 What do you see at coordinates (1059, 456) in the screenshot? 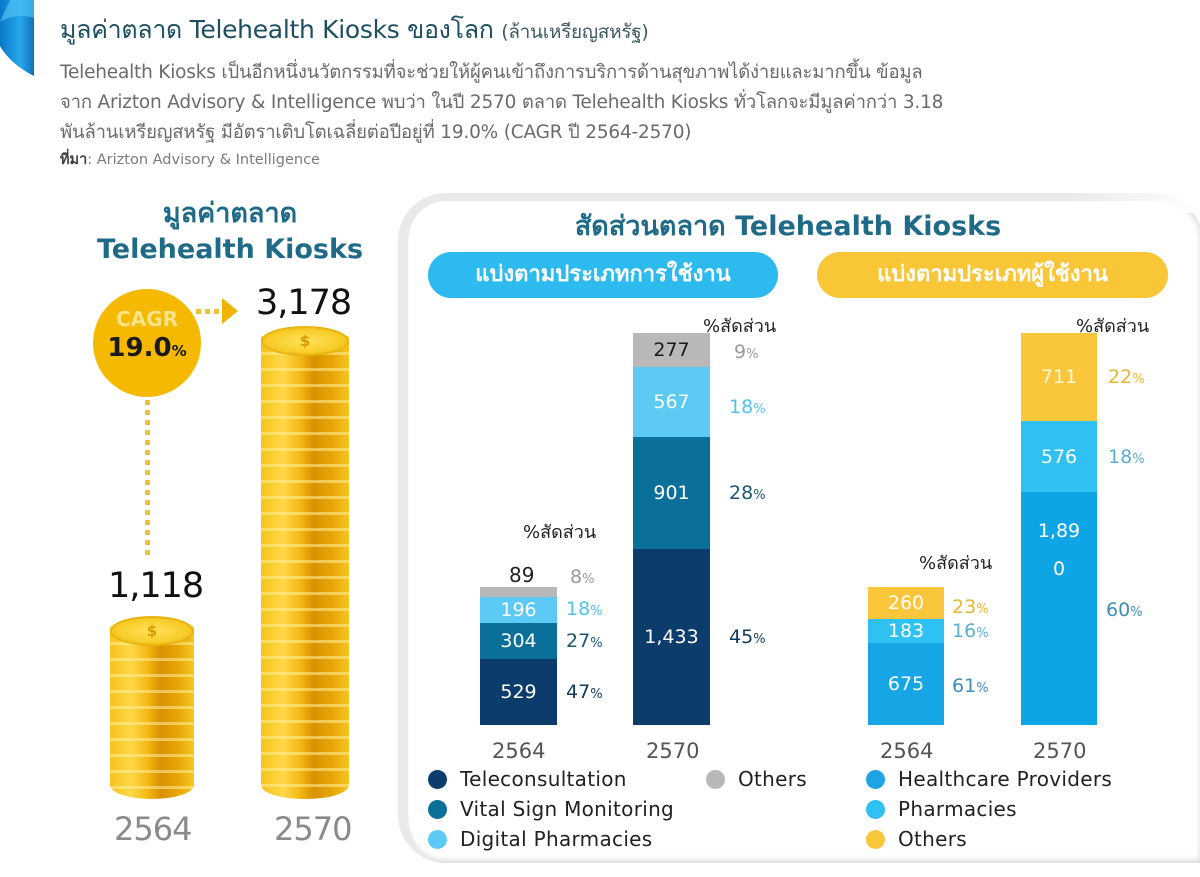
I see `segment-pharmacies: 576` at bounding box center [1059, 456].